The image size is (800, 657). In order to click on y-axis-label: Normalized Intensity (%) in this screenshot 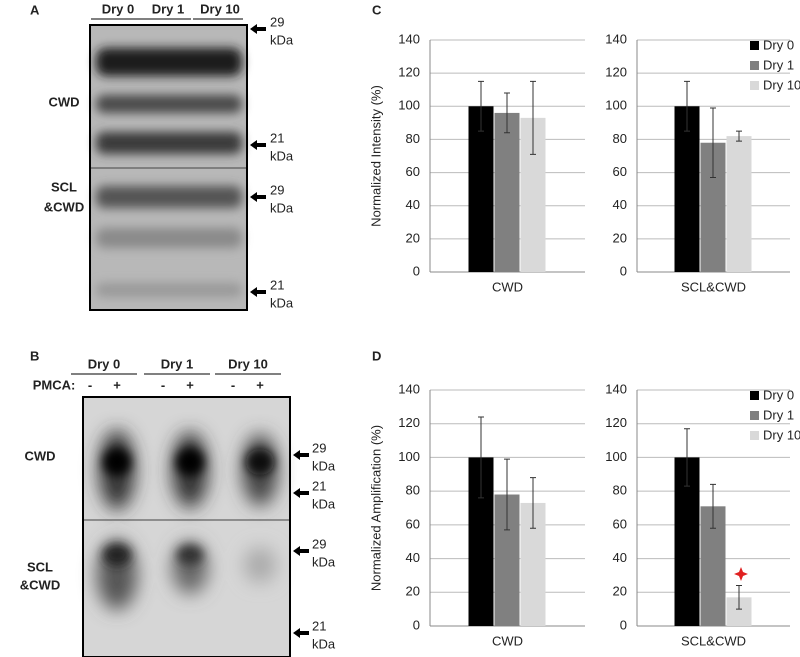, I will do `click(375, 156)`.